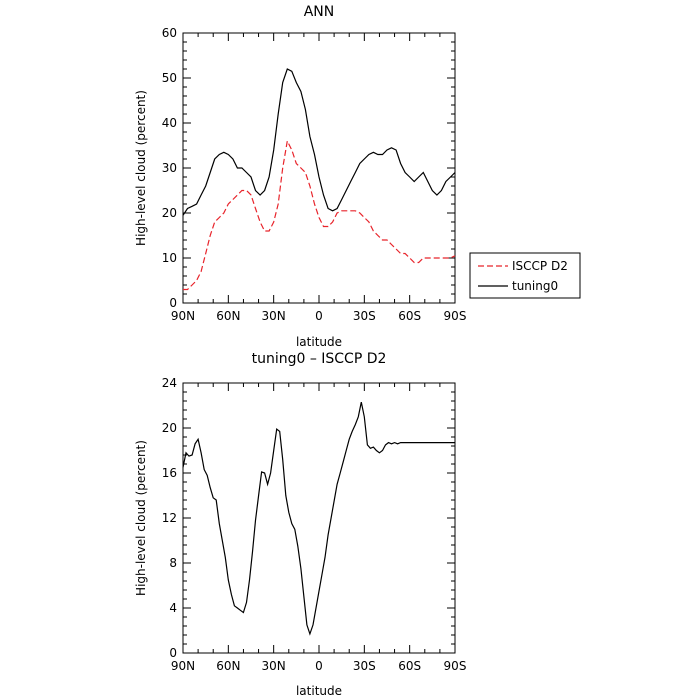 This screenshot has height=700, width=700. What do you see at coordinates (319, 342) in the screenshot?
I see `top-x-axis-label: latitude` at bounding box center [319, 342].